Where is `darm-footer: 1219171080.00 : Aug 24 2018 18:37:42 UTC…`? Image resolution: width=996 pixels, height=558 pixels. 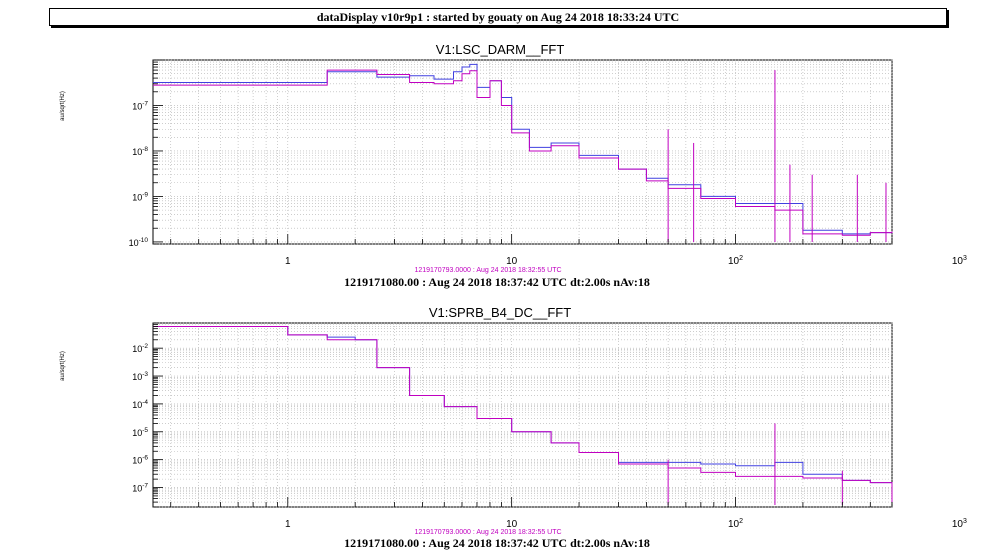 darm-footer: 1219171080.00 : Aug 24 2018 18:37:42 UTC… is located at coordinates (497, 282).